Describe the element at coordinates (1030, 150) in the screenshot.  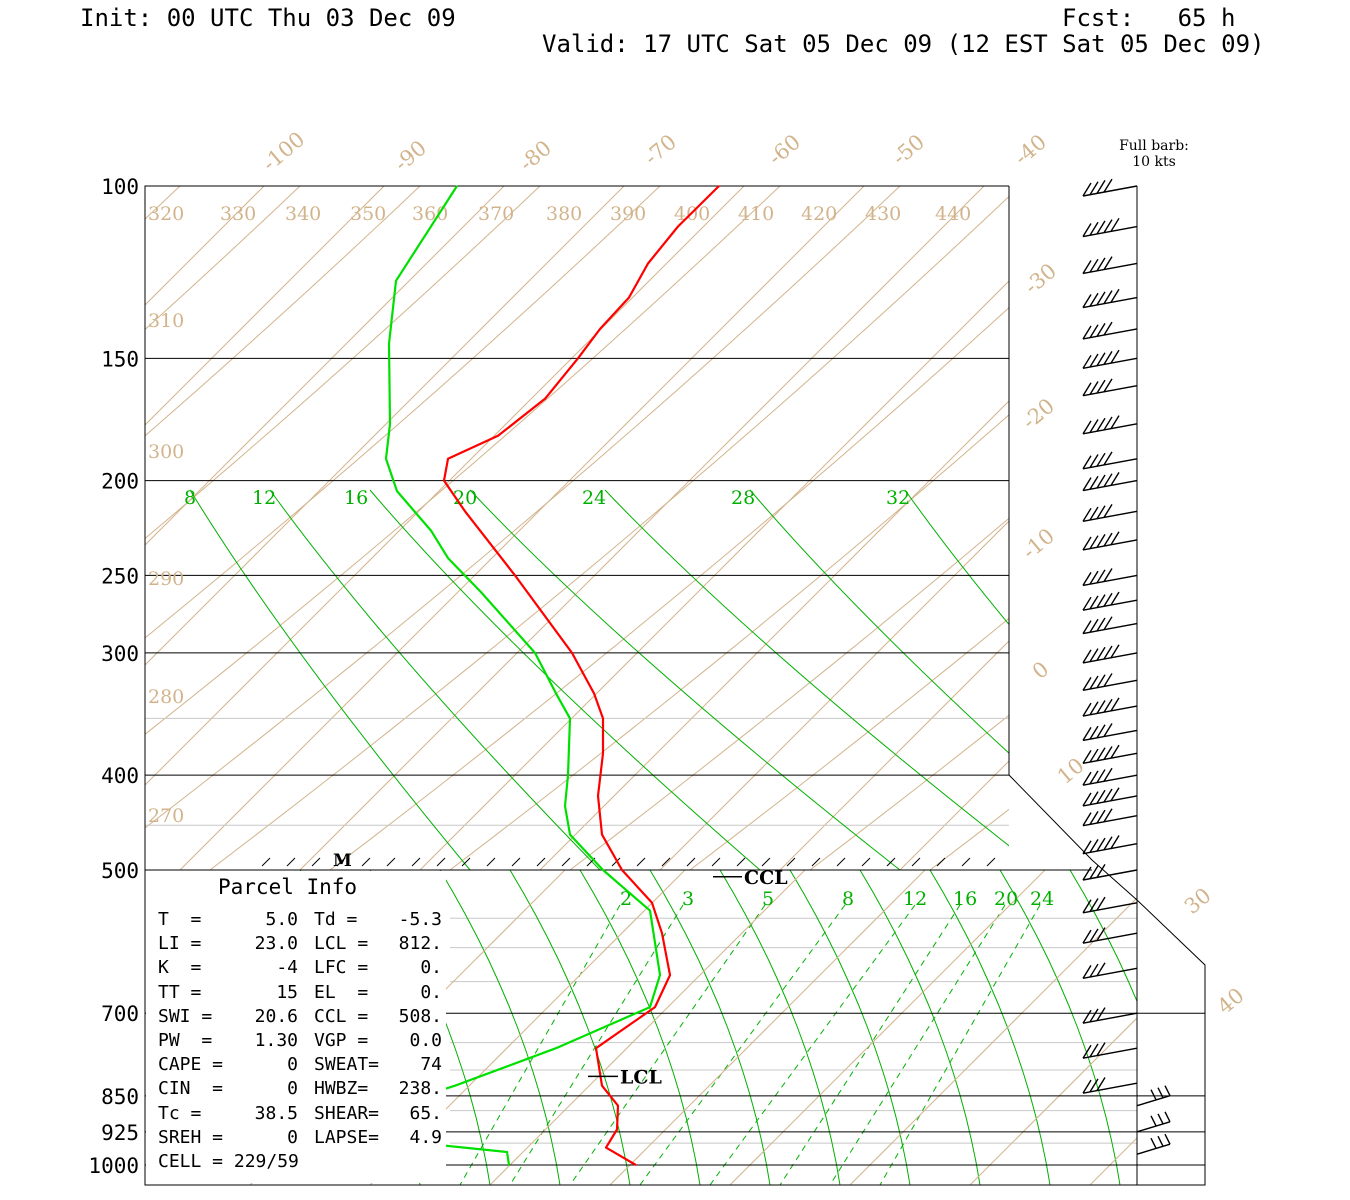
I see `isotherm-label: -40` at that location.